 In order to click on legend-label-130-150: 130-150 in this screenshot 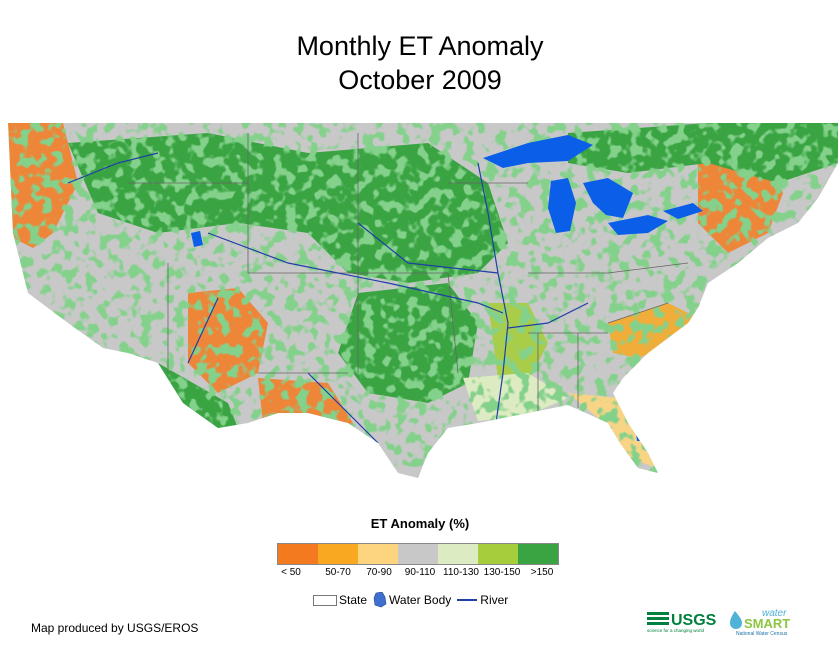, I will do `click(502, 572)`.